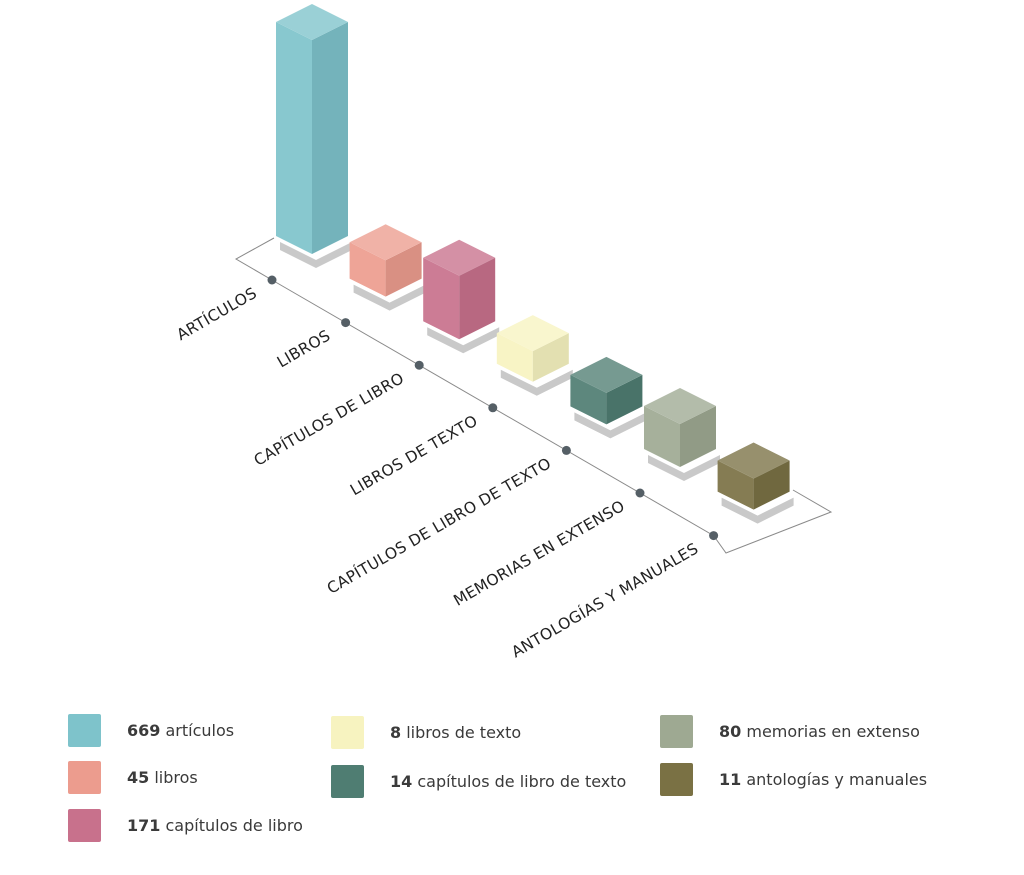  Describe the element at coordinates (522, 781) in the screenshot. I see `legend-label: capítulos de libro de texto` at that location.